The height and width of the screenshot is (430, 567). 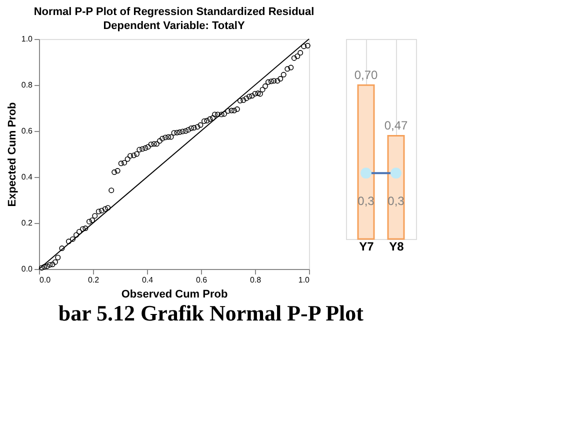 I want to click on y-tick-label: 0.6, so click(x=27, y=131).